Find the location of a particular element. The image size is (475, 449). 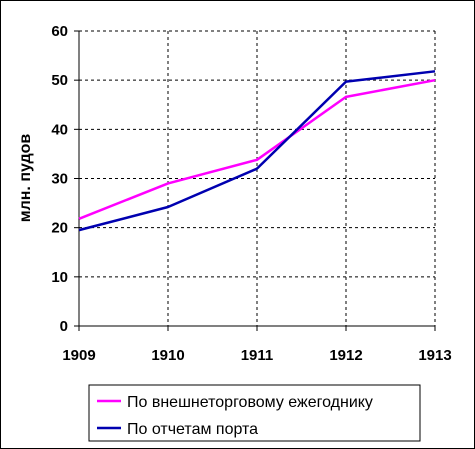

legend-label-1: По внешнеторговому ежегоднику is located at coordinates (250, 402).